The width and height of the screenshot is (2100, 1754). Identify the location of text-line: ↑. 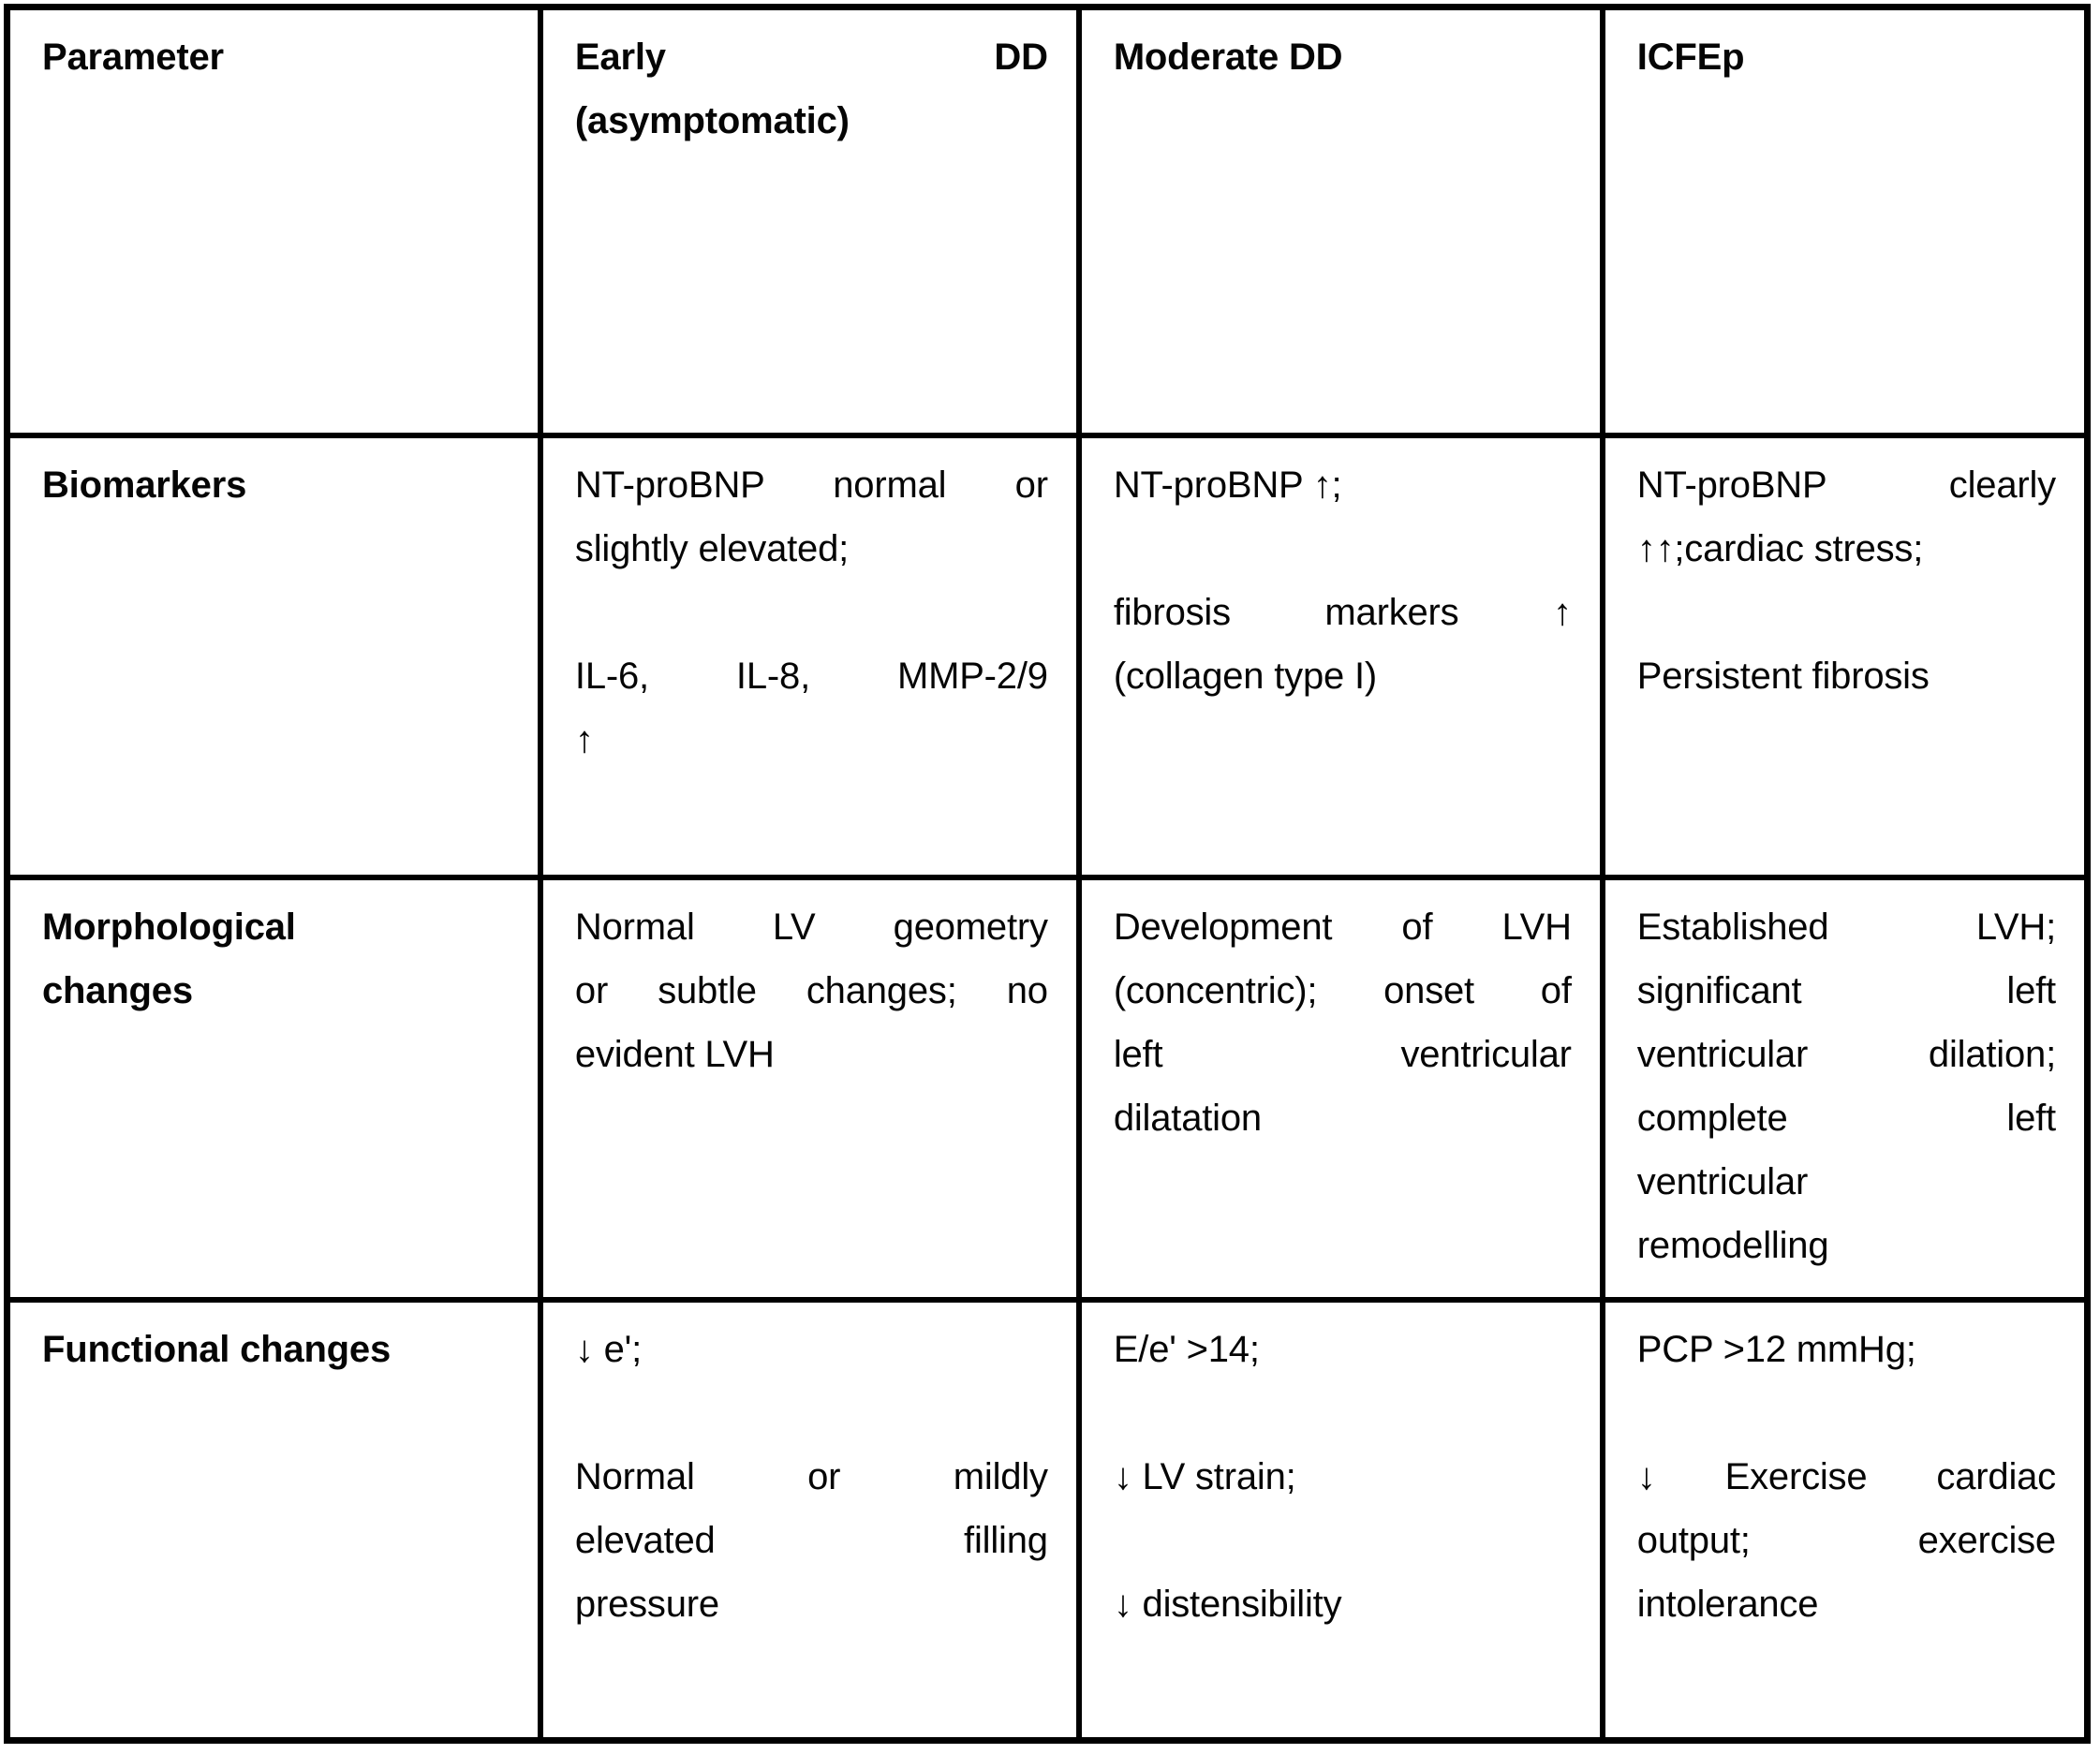
(584, 739).